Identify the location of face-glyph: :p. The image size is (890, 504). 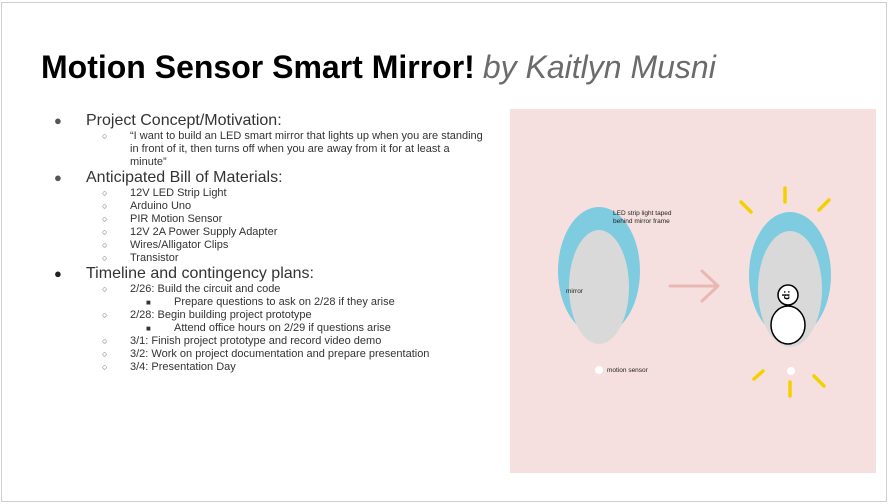
(786, 294).